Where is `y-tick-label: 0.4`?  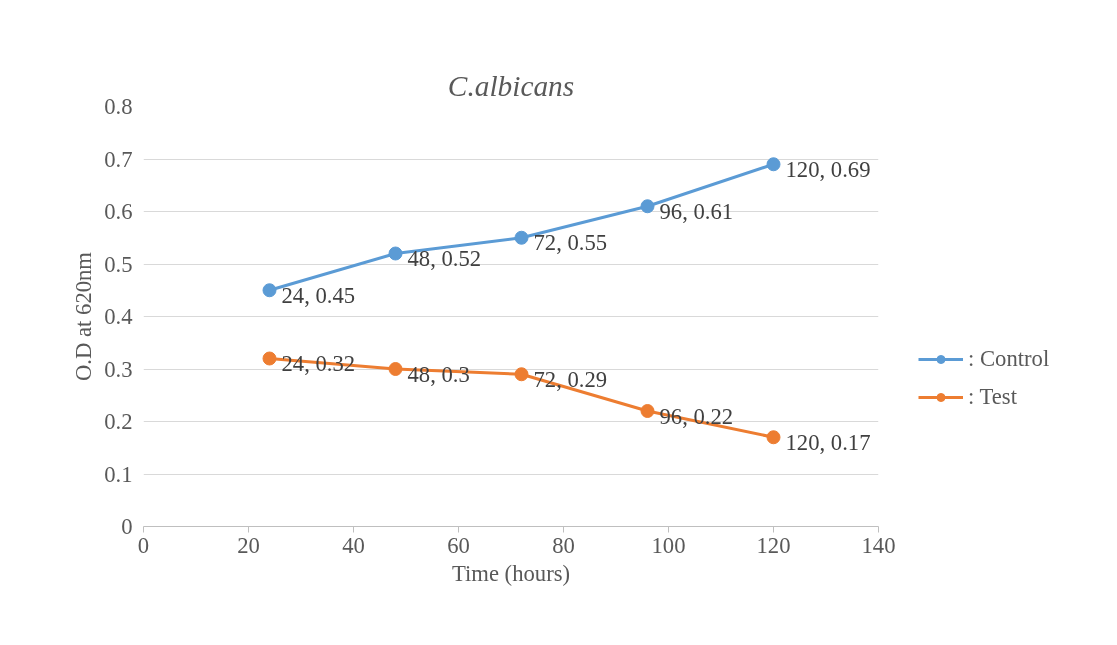 y-tick-label: 0.4 is located at coordinates (118, 316).